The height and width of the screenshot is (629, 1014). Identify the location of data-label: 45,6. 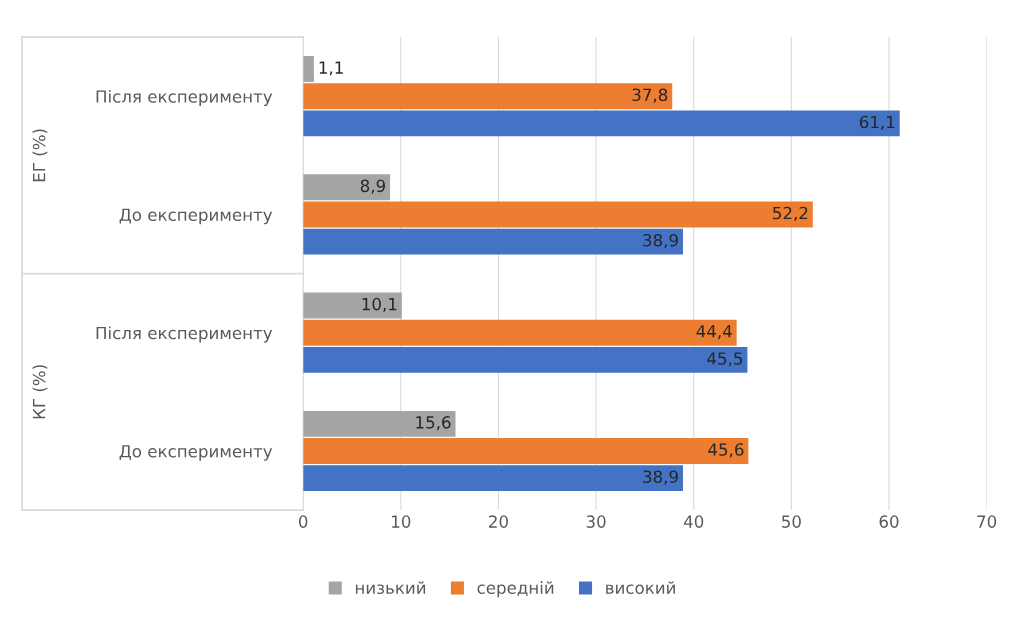
(726, 450).